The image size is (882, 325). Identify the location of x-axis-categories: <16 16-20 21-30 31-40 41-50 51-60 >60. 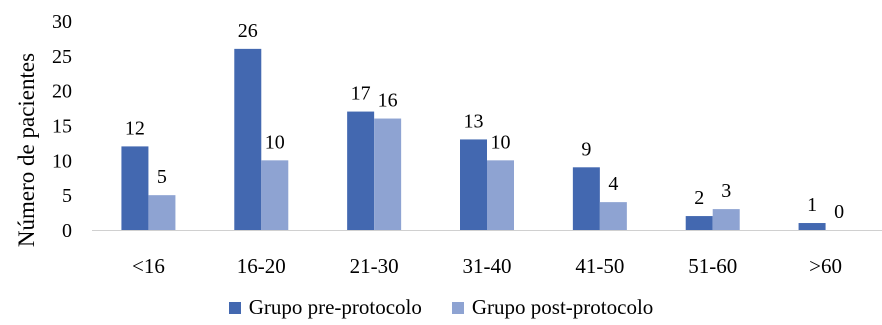
(487, 266).